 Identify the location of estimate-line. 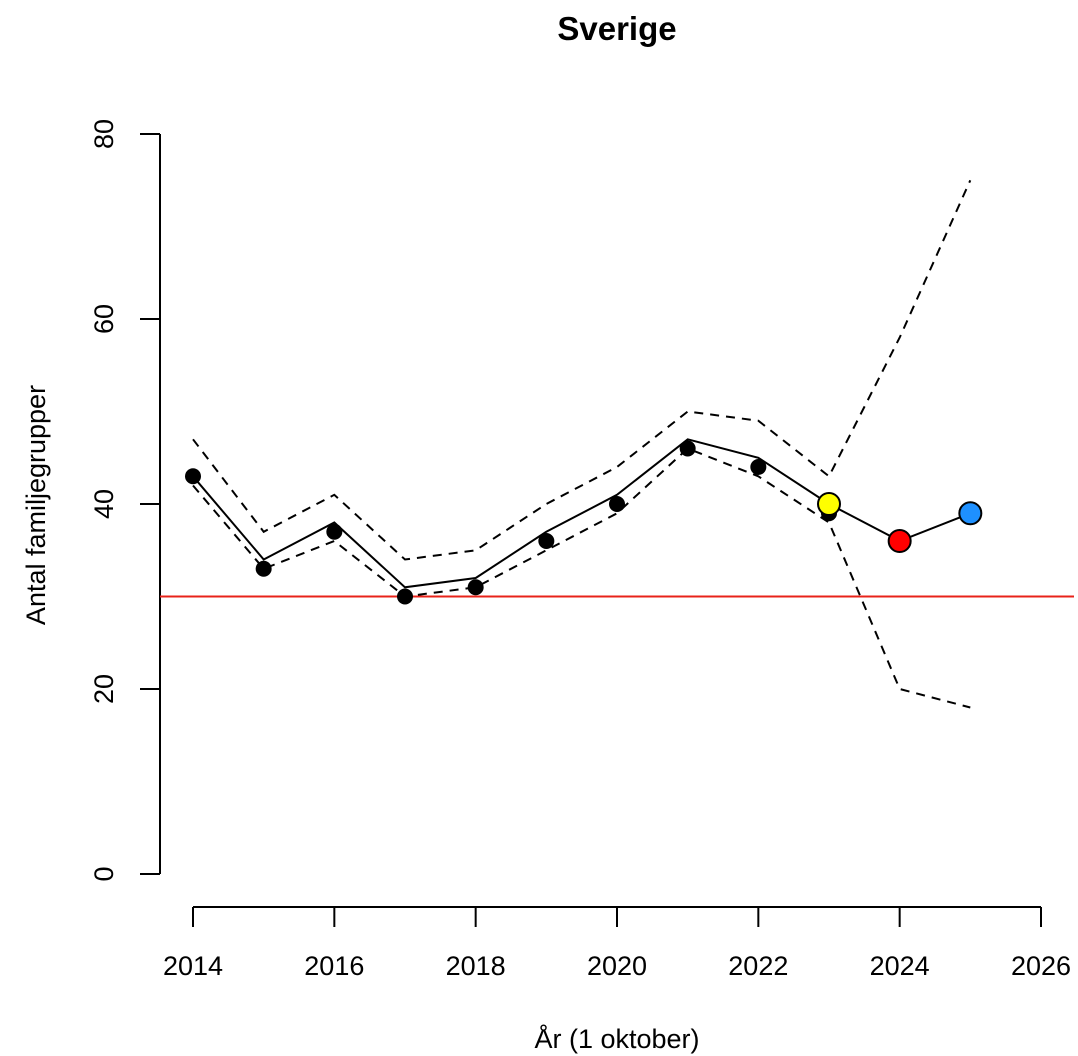
(581, 513).